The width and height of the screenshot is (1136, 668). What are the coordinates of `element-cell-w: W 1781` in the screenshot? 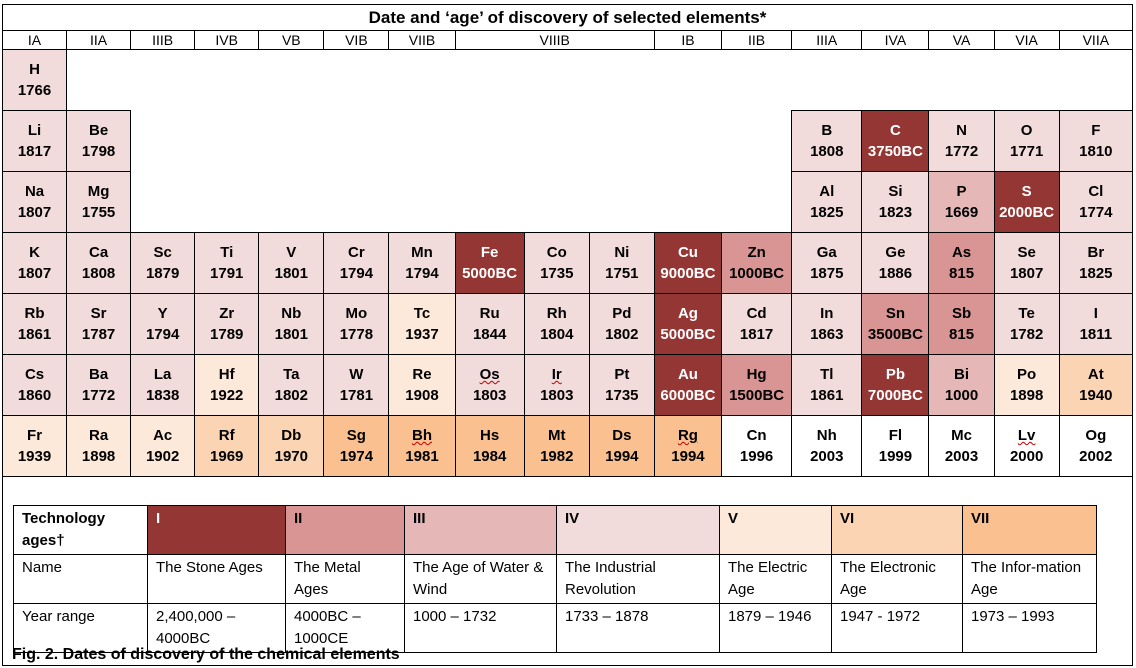 It's located at (356, 385).